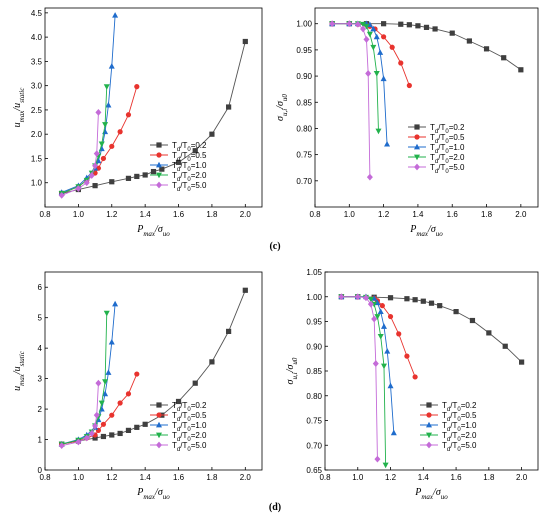  What do you see at coordinates (45, 214) in the screenshot?
I see `x-tick-label: 0.8` at bounding box center [45, 214].